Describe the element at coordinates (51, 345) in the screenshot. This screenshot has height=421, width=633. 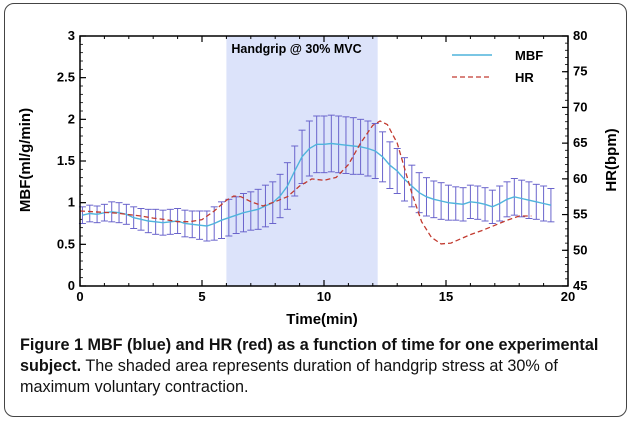
I see `caption-figure-label: Figure 1` at that location.